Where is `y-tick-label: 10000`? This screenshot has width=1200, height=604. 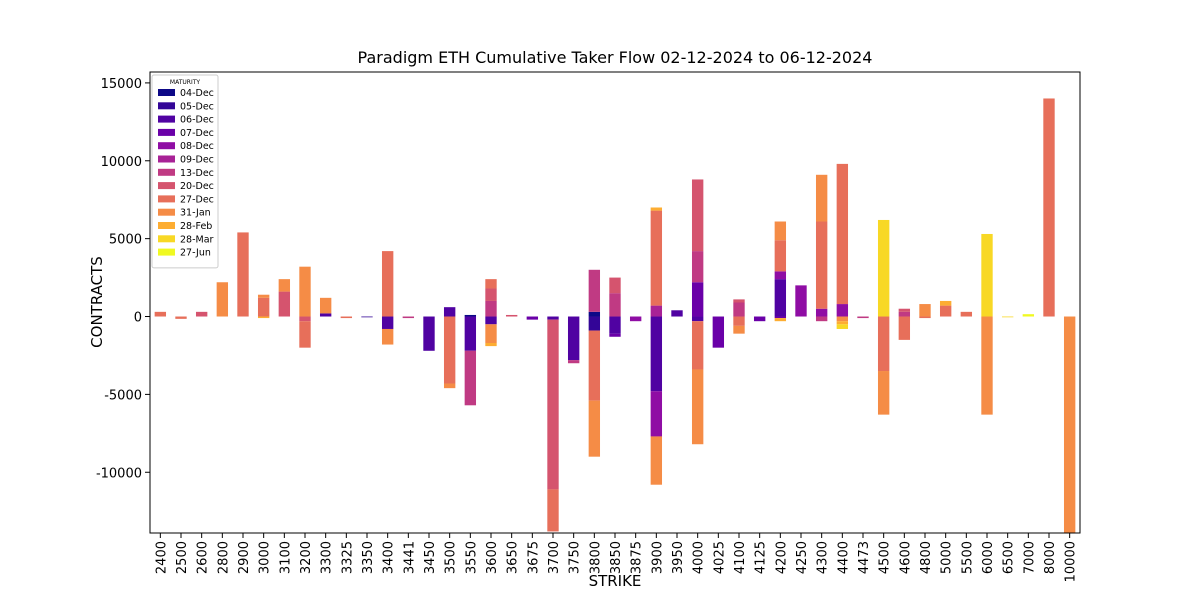 y-tick-label: 10000 is located at coordinates (121, 162).